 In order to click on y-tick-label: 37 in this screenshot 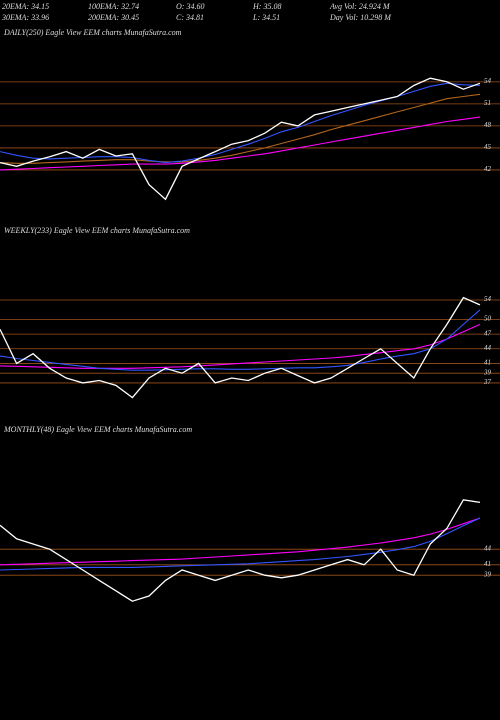, I will do `click(487, 382)`.